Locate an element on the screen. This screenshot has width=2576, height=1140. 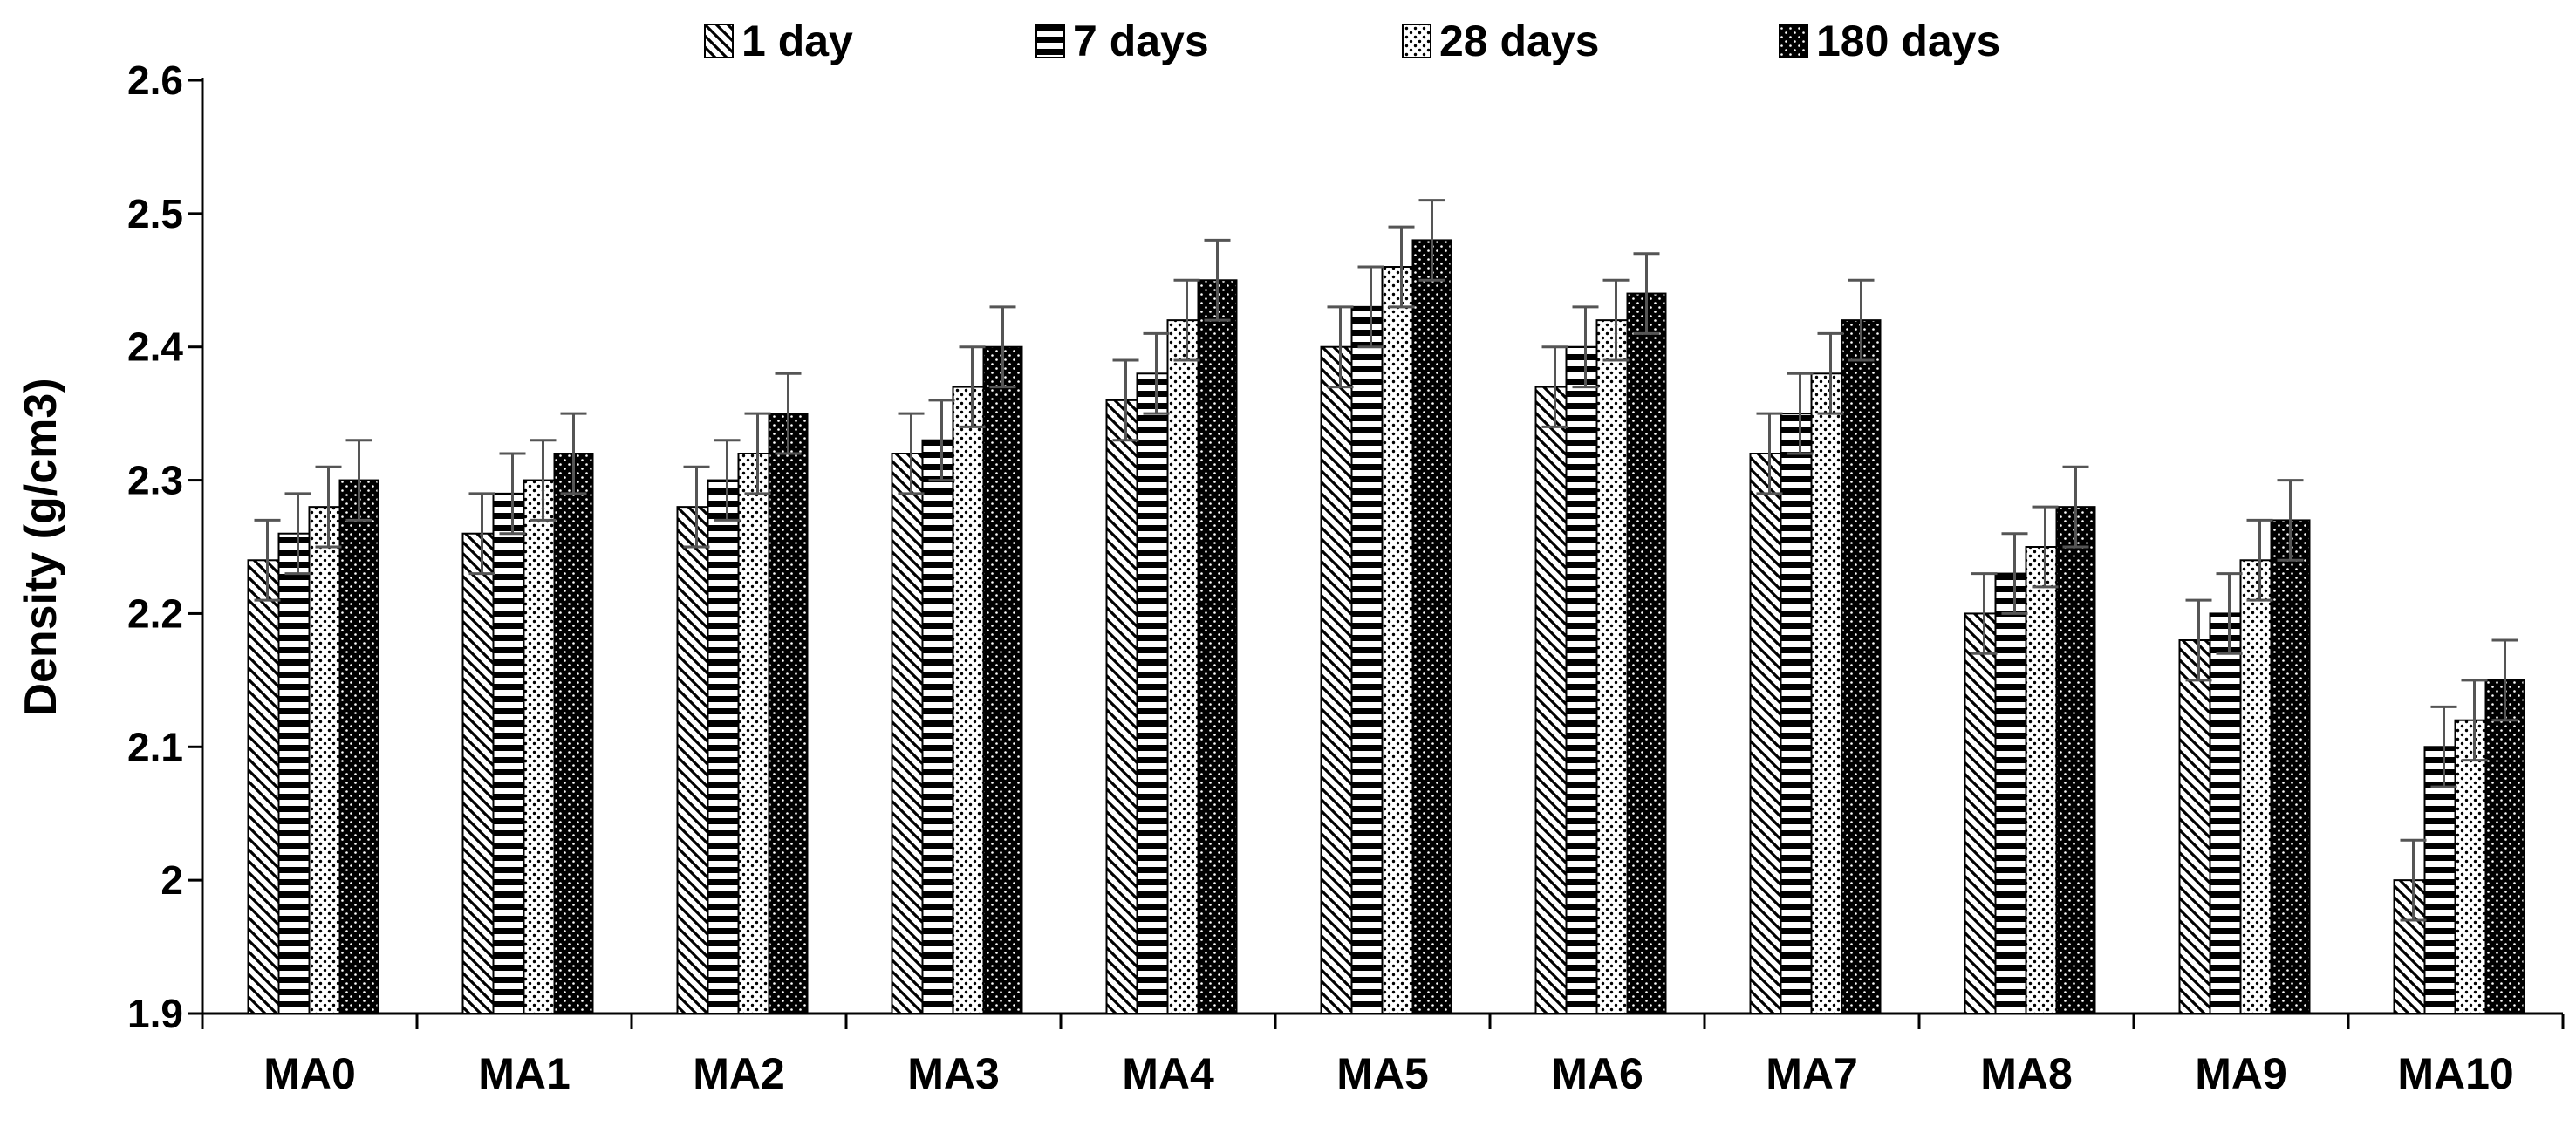
x-category-label: MA2 is located at coordinates (739, 1073).